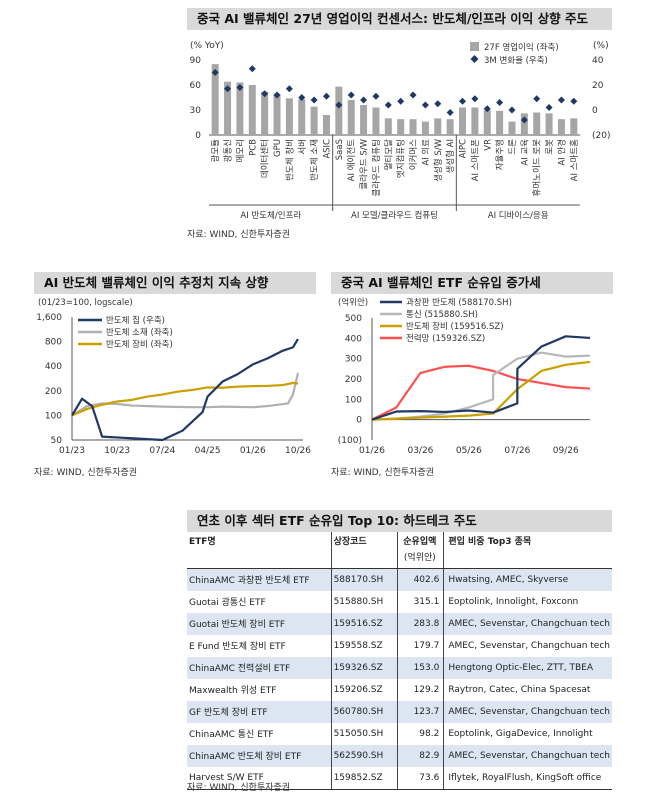  What do you see at coordinates (388, 154) in the screenshot?
I see `category-label: 멀티모달` at bounding box center [388, 154].